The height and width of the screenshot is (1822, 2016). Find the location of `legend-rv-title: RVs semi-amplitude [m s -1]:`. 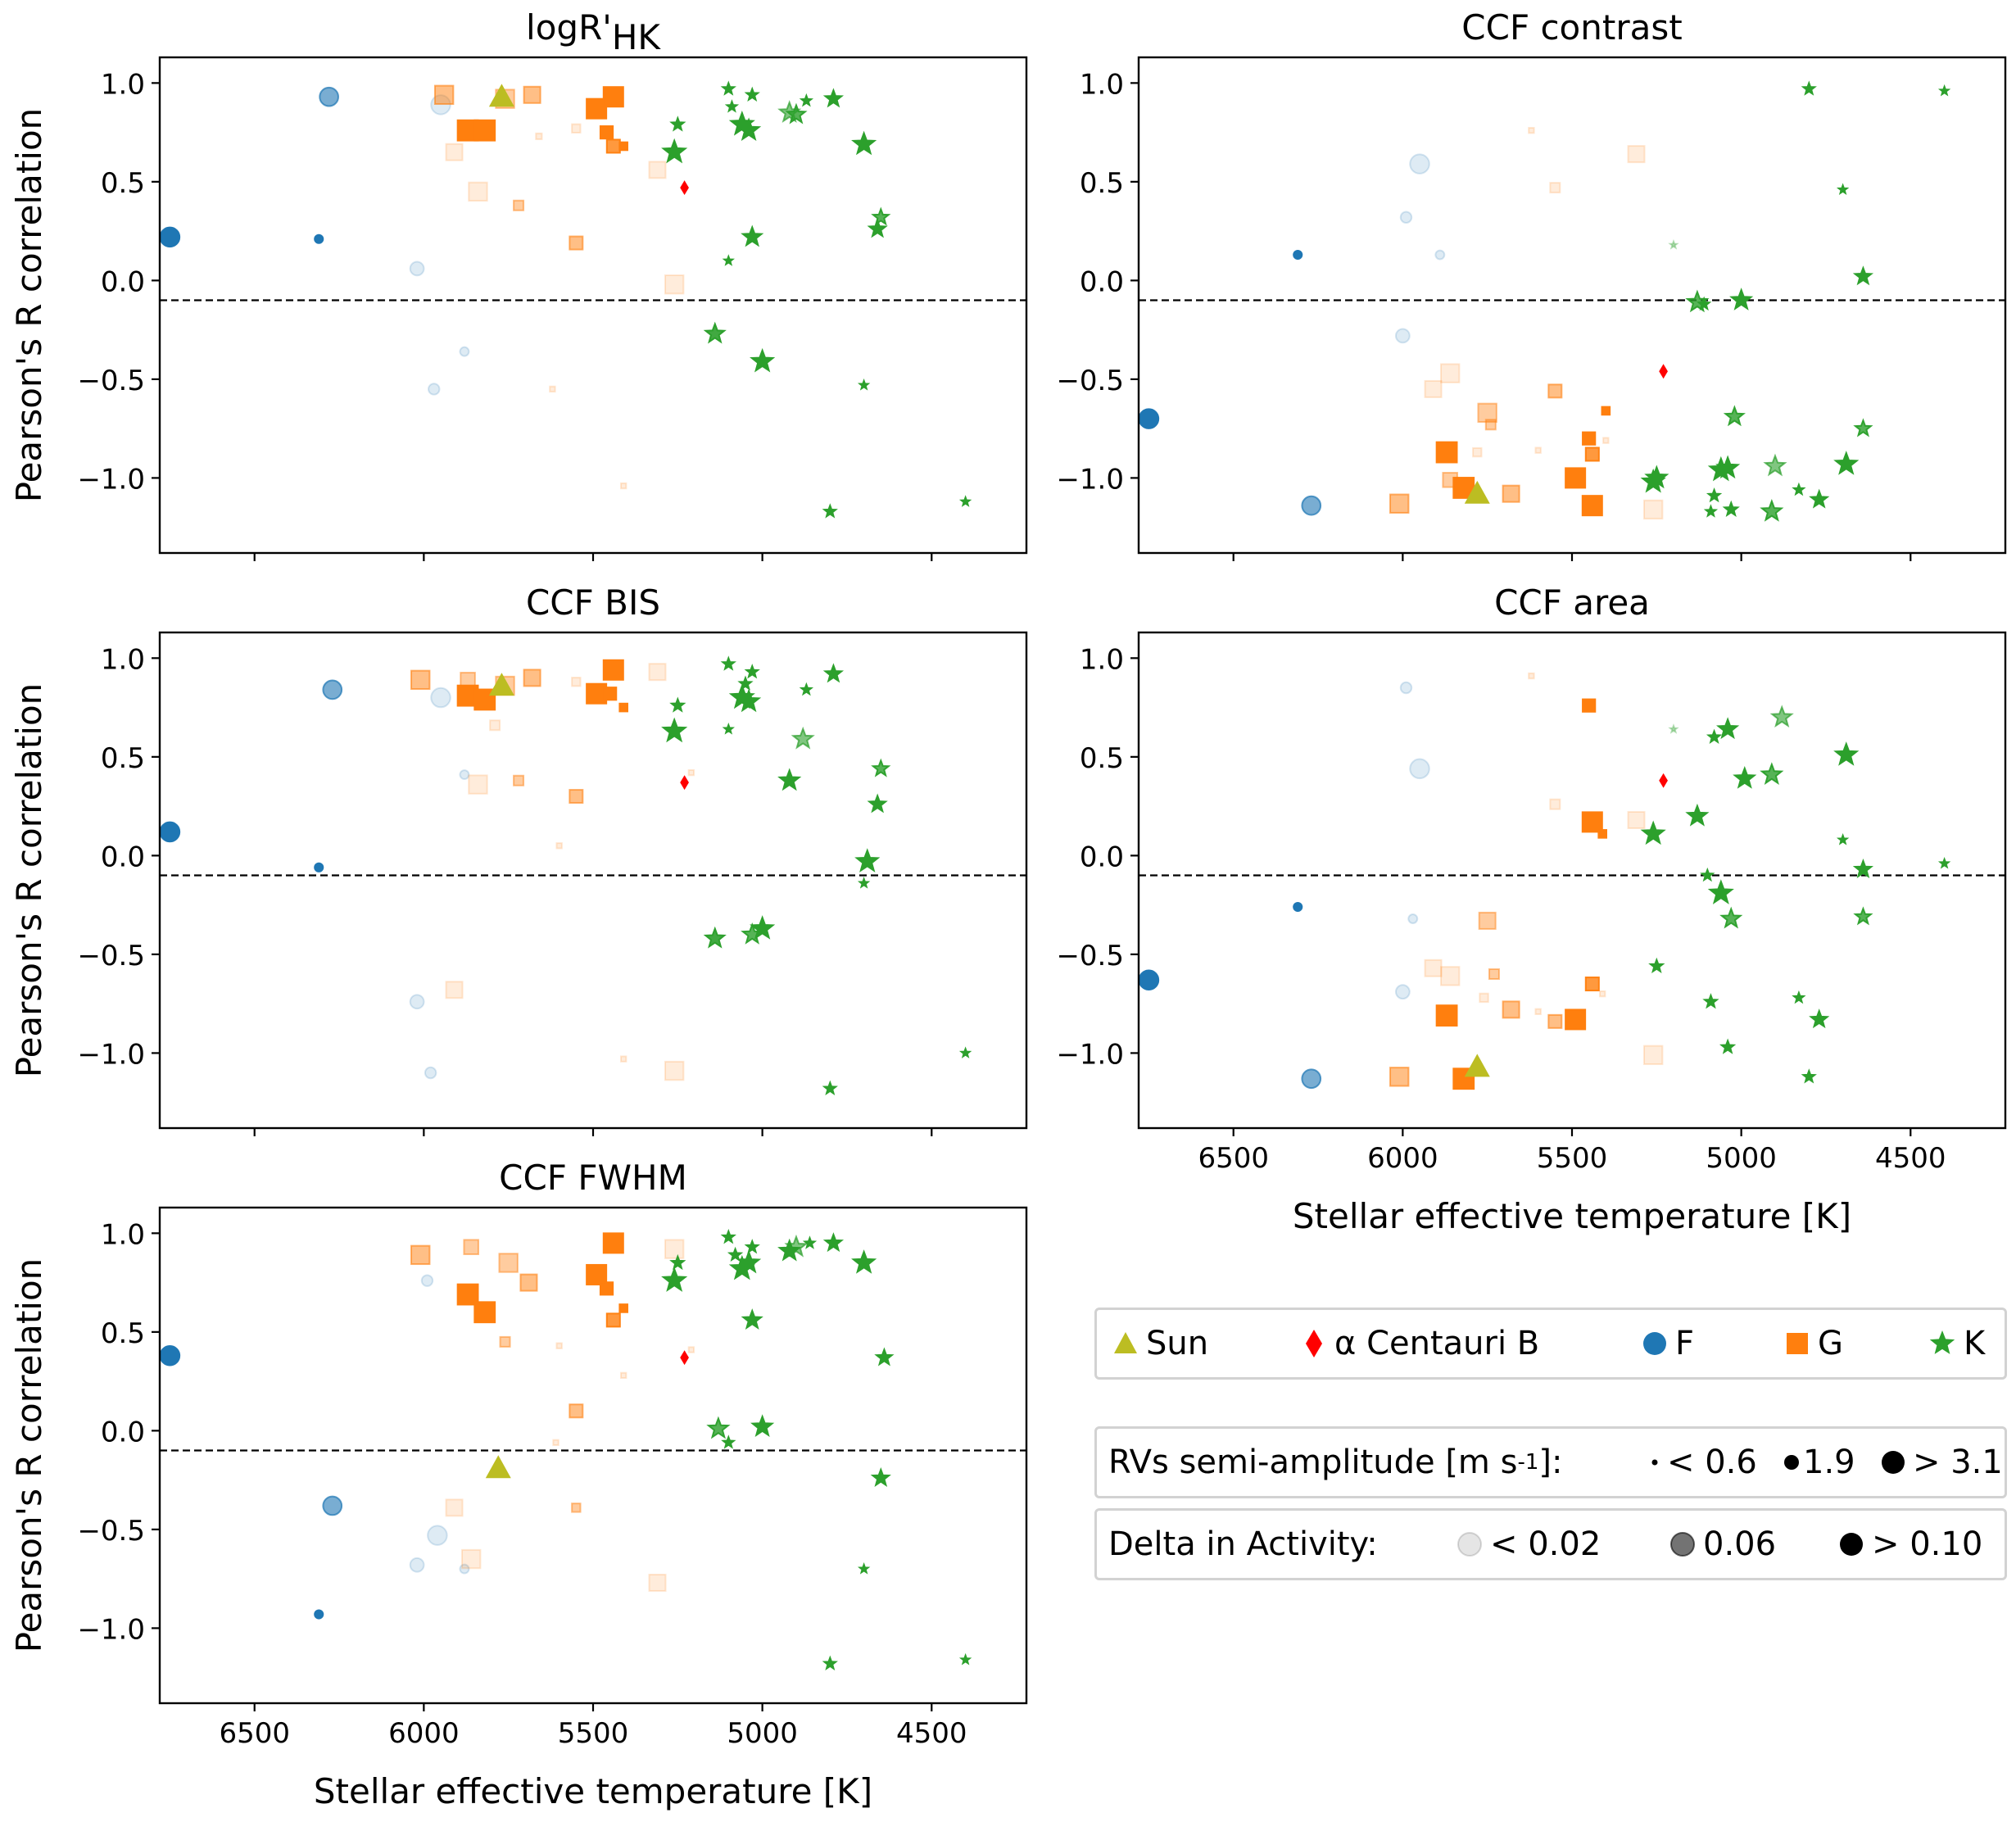

legend-rv-title: RVs semi-amplitude [m s -1]: is located at coordinates (1335, 1462).